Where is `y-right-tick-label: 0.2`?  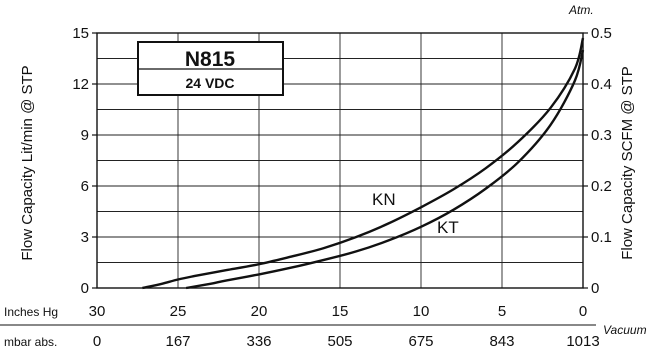 y-right-tick-label: 0.2 is located at coordinates (601, 186).